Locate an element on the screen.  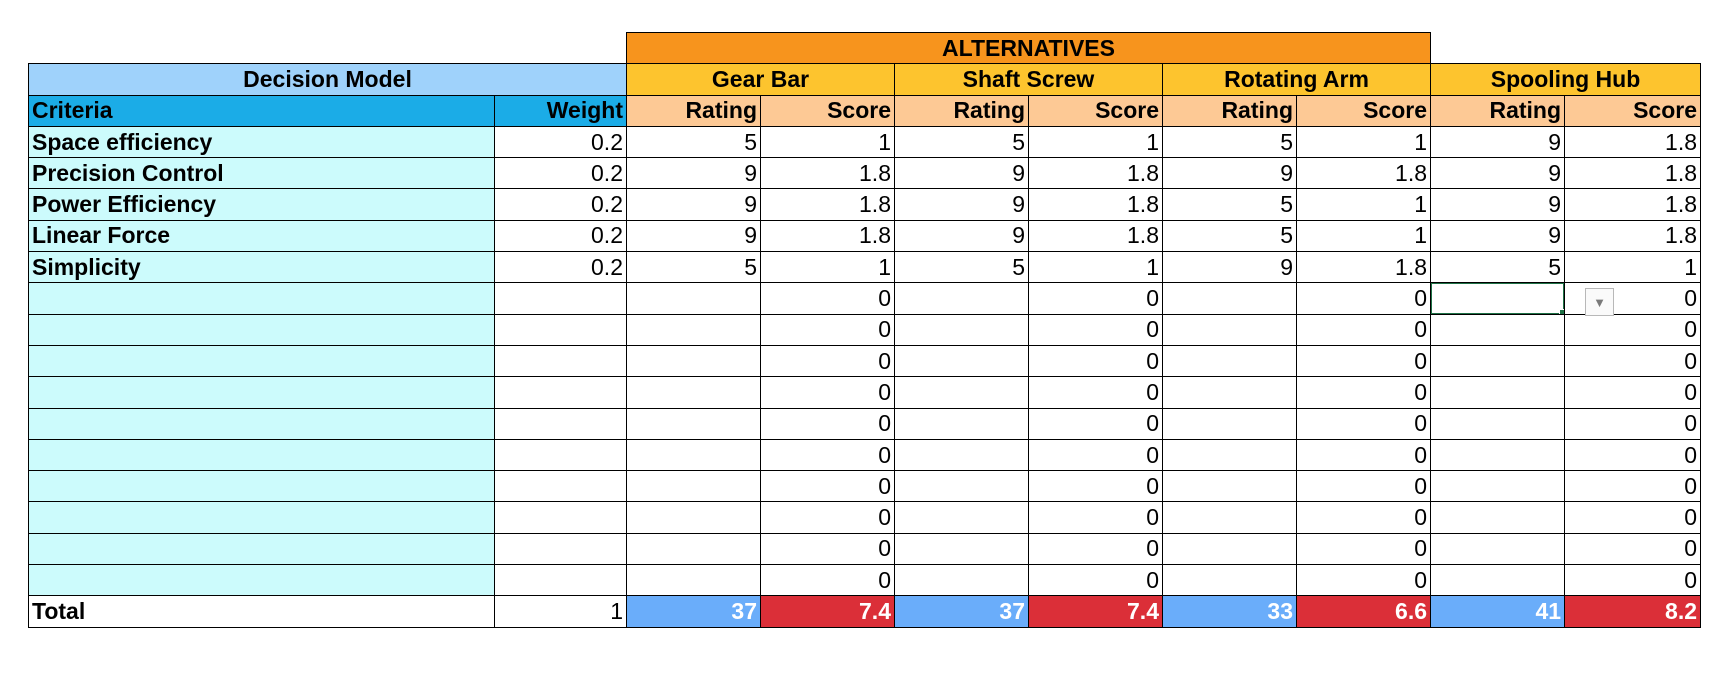
total-score-cell: 6.6 is located at coordinates (1363, 611).